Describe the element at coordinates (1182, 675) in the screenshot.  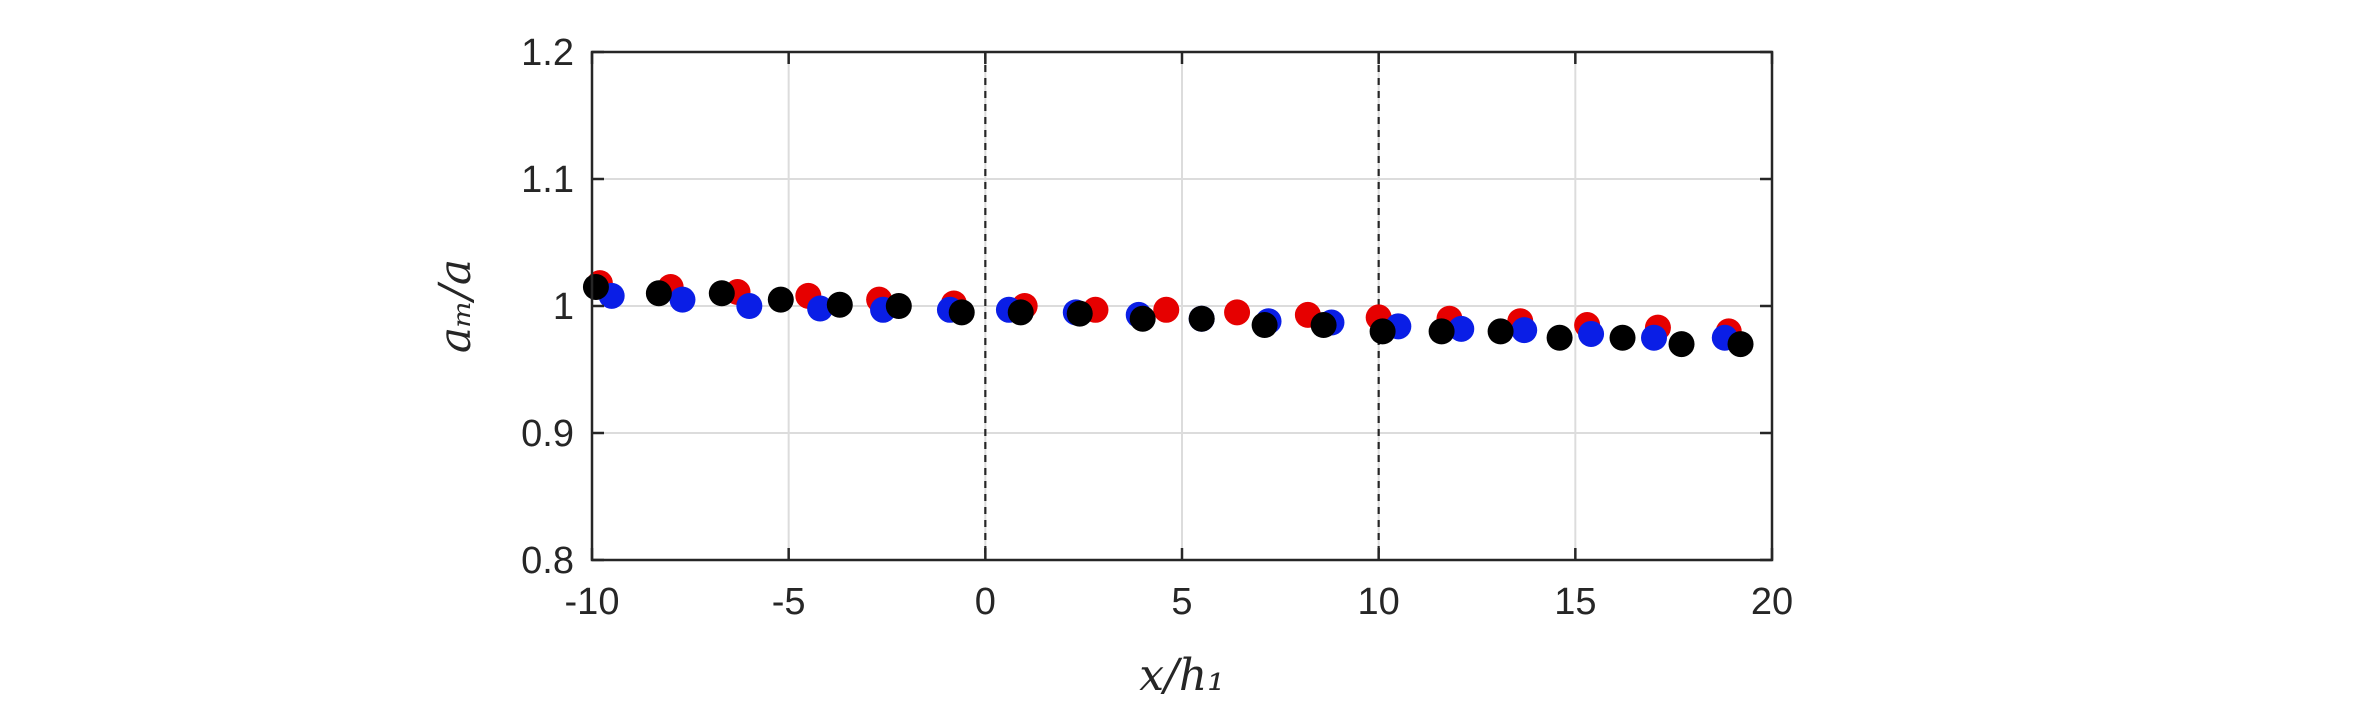
I see `x-axis-label: x/h₁` at that location.